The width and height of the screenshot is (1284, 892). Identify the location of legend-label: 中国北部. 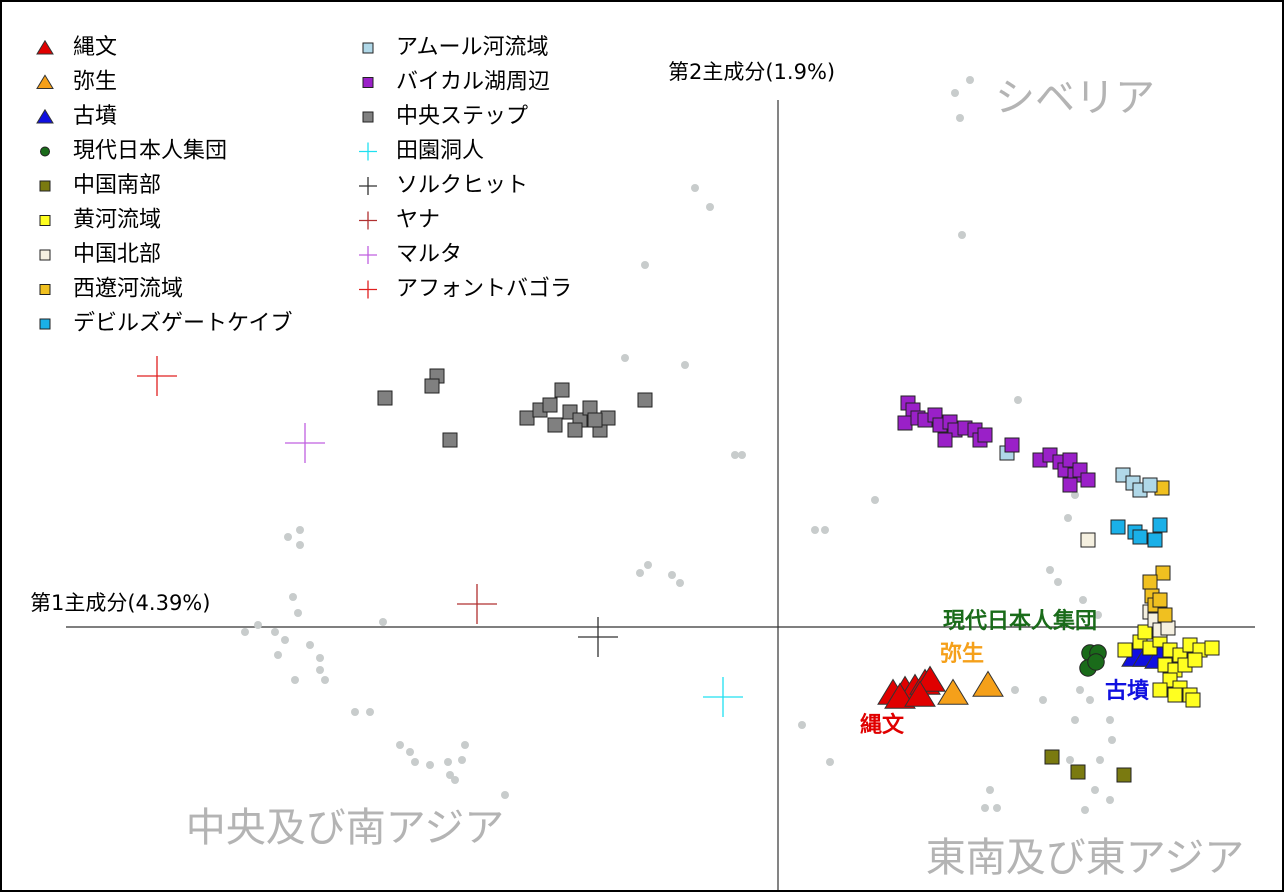
(117, 254).